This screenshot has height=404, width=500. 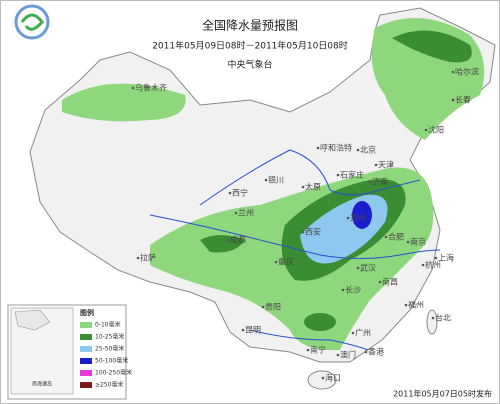 I want to click on legend-label: 100-250毫米, so click(x=113, y=373).